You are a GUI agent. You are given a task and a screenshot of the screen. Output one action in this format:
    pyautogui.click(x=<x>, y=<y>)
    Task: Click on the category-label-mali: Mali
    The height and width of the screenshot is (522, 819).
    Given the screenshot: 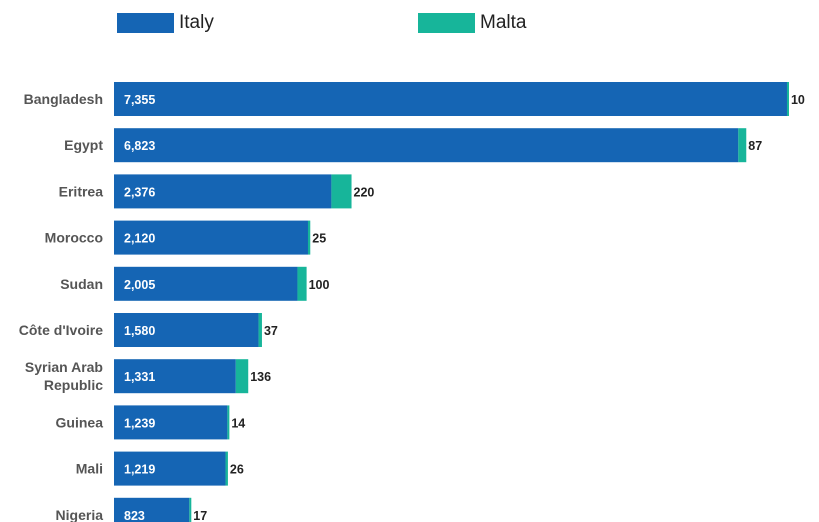 What is the action you would take?
    pyautogui.click(x=89, y=469)
    